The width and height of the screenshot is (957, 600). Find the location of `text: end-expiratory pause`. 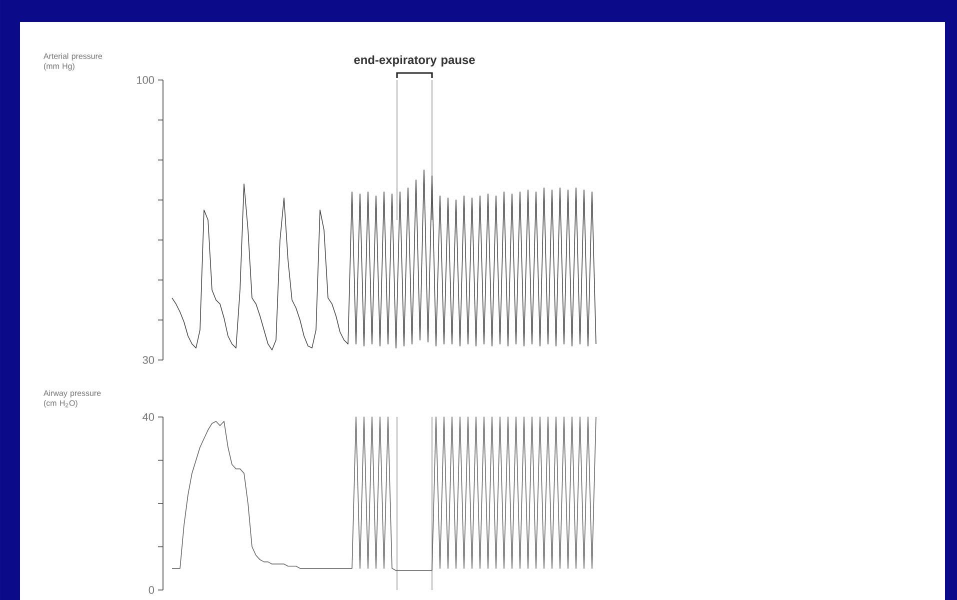

text: end-expiratory pause is located at coordinates (414, 60).